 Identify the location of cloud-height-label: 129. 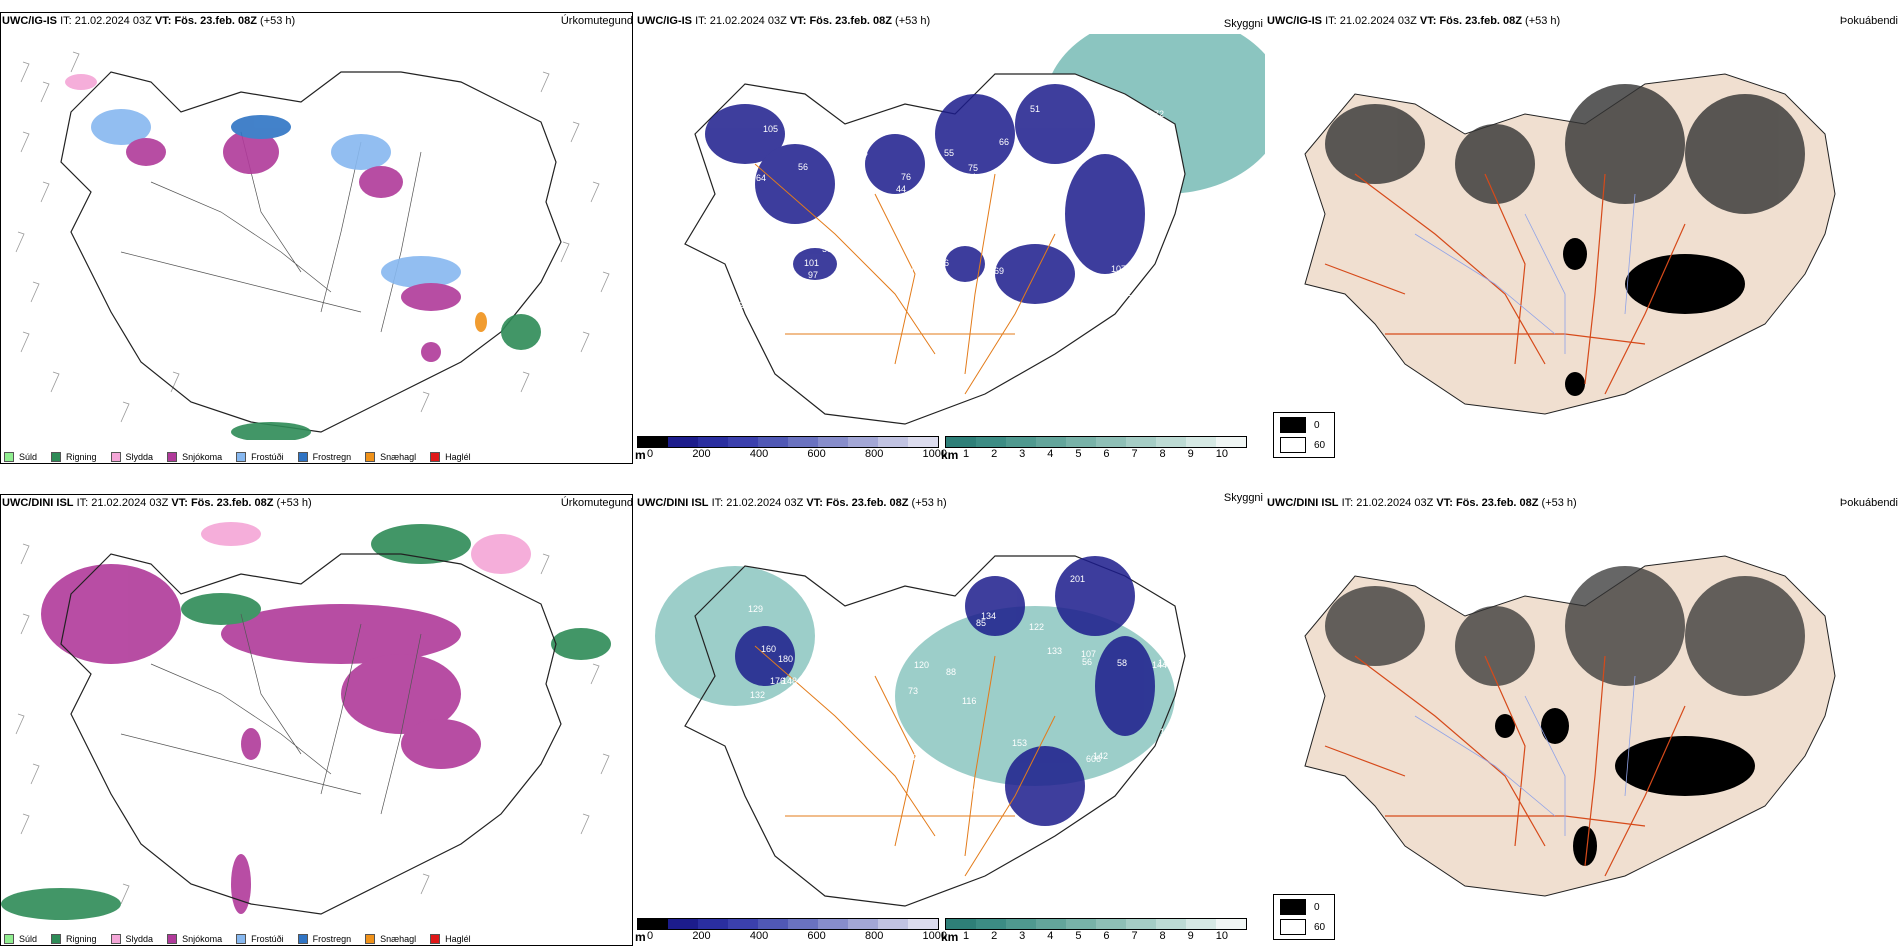
(755, 609).